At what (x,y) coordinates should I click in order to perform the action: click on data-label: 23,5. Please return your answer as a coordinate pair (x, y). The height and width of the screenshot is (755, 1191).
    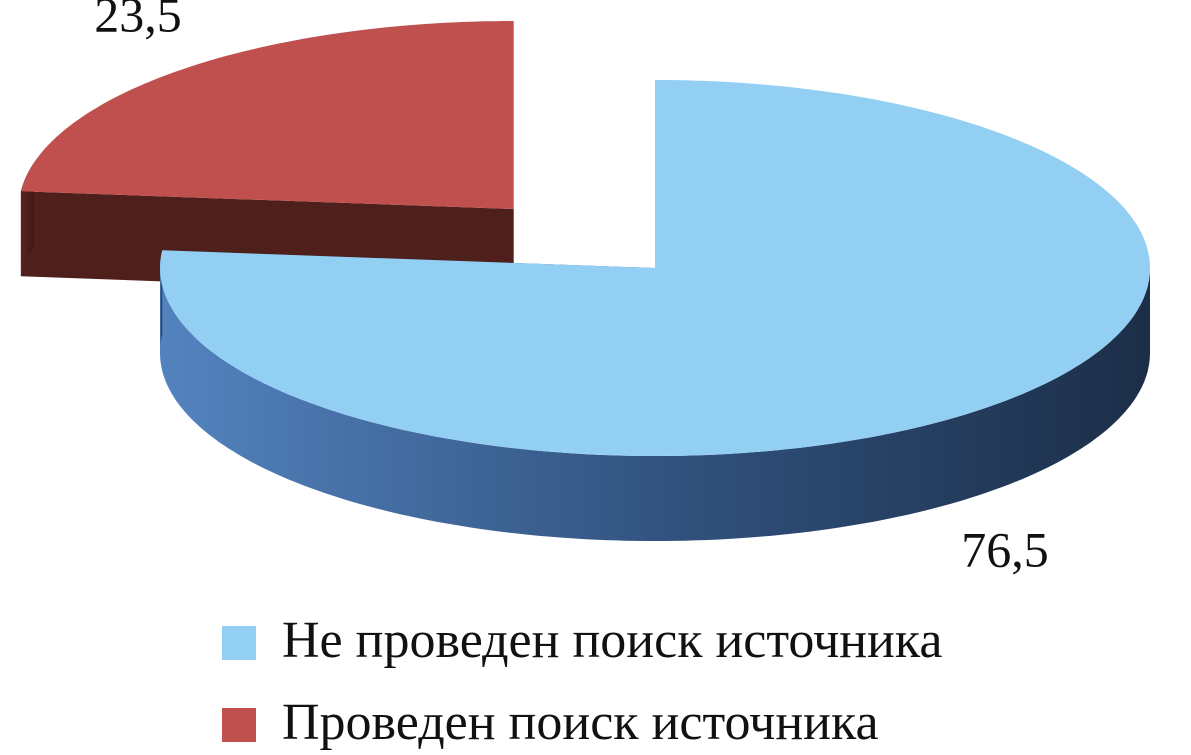
    Looking at the image, I should click on (138, 21).